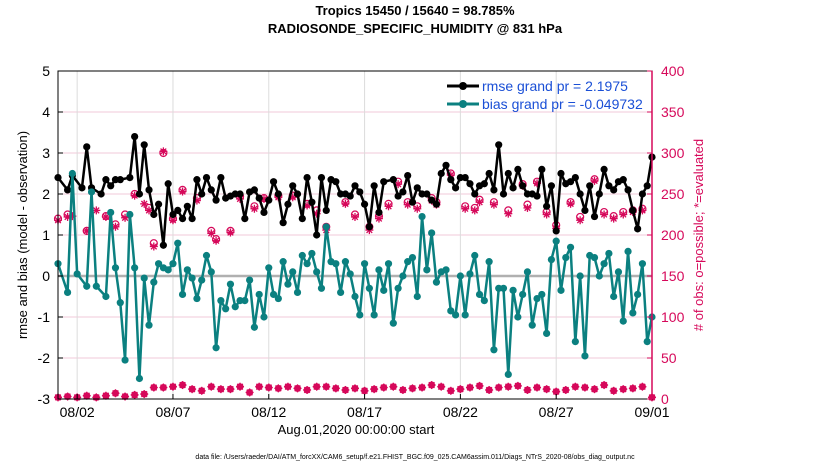 This screenshot has height=470, width=830. I want to click on x-tick-label: 09/01, so click(651, 412).